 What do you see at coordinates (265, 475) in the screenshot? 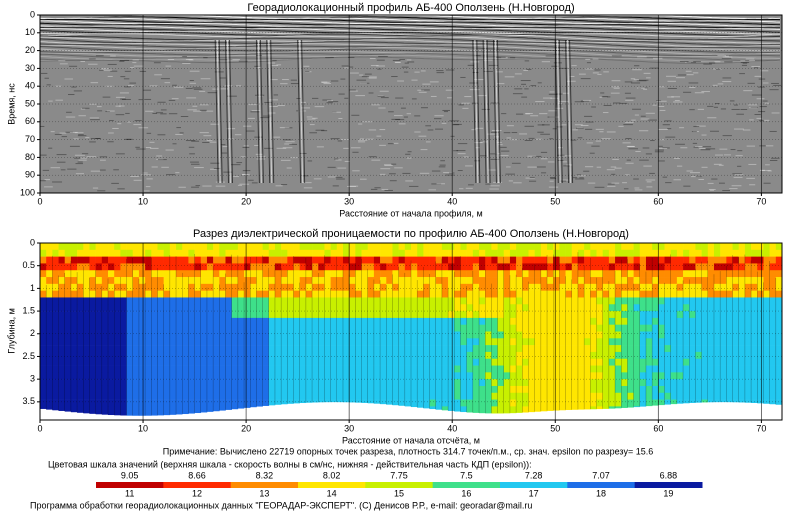
I see `velocity-label: 8.32` at bounding box center [265, 475].